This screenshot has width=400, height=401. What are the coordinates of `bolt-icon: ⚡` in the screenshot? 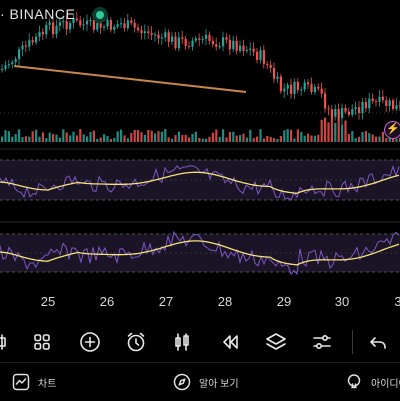 It's located at (392, 130).